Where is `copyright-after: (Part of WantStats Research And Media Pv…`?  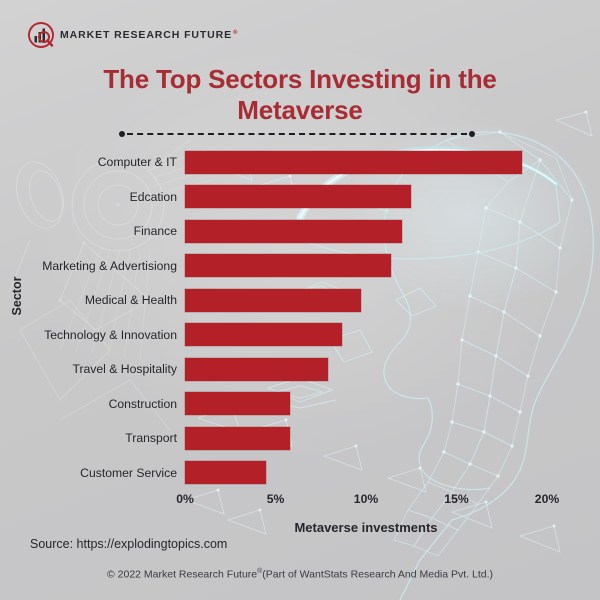 copyright-after: (Part of WantStats Research And Media Pv… is located at coordinates (378, 574).